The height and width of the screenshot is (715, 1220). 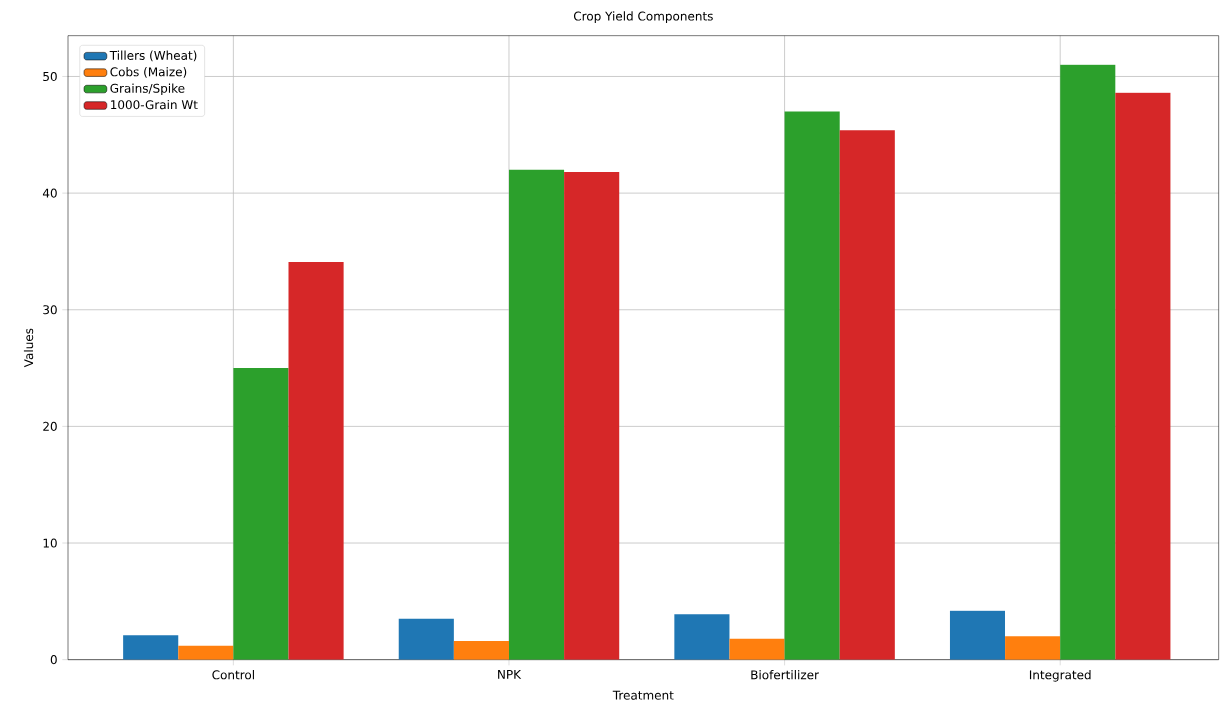 What do you see at coordinates (148, 72) in the screenshot?
I see `legend-label: Cobs (Maize)` at bounding box center [148, 72].